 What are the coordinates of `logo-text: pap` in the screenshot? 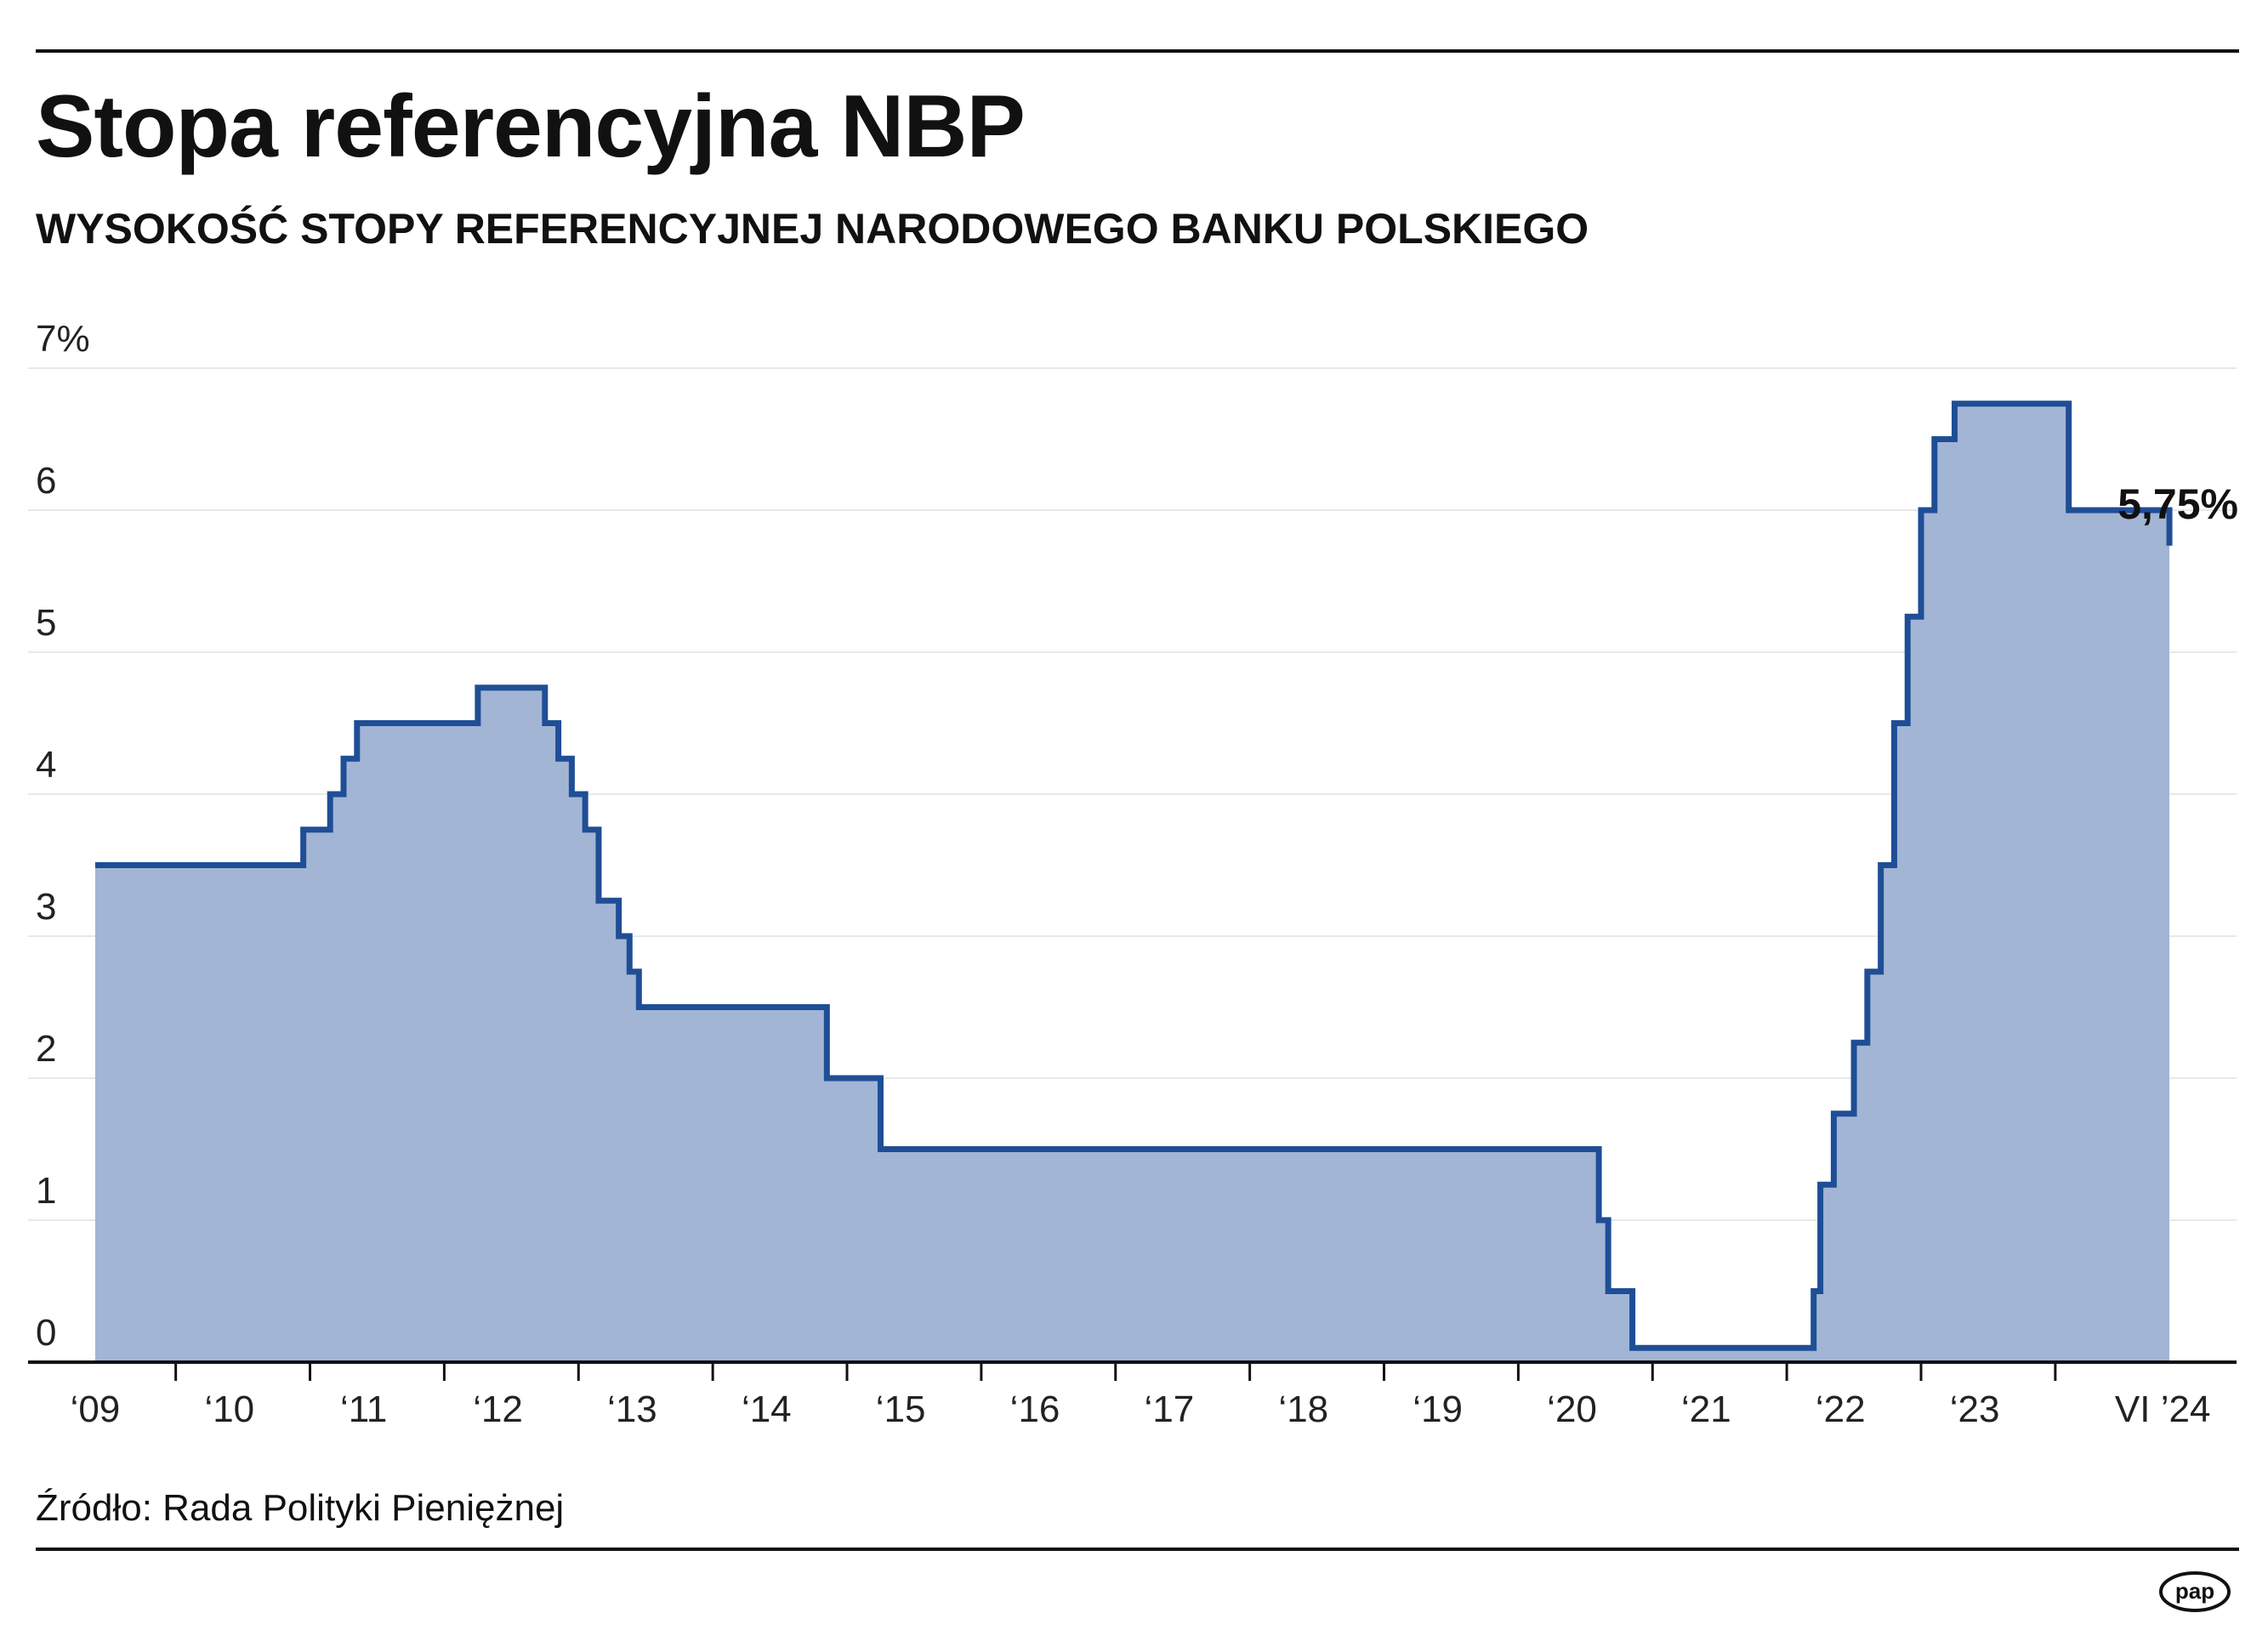 It's located at (2194, 1591).